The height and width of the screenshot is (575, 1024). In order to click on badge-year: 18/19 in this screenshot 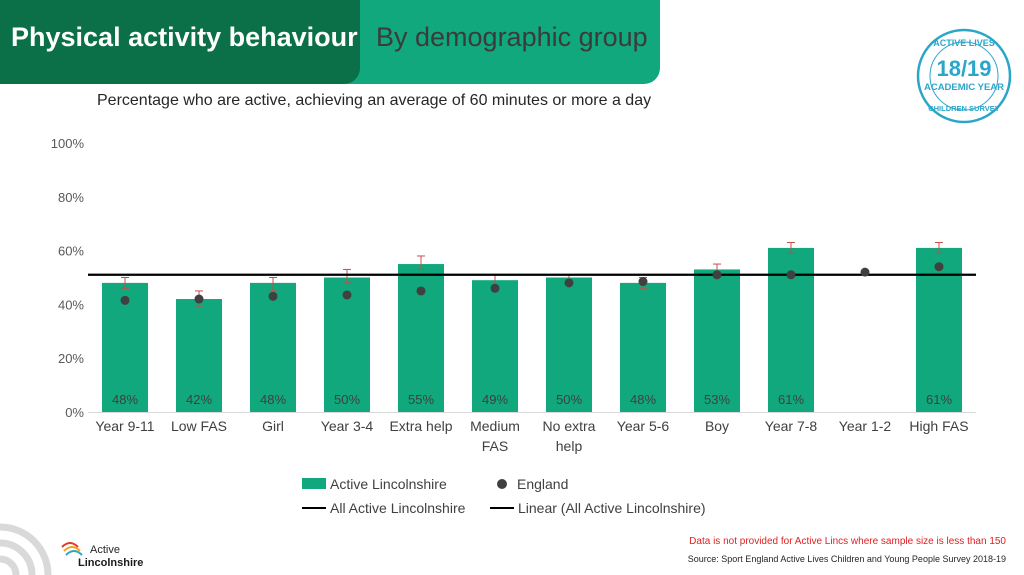, I will do `click(963, 68)`.